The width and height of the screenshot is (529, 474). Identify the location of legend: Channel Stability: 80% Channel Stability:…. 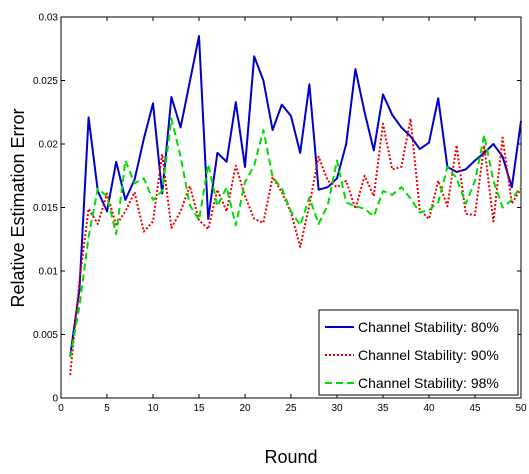
(418, 352).